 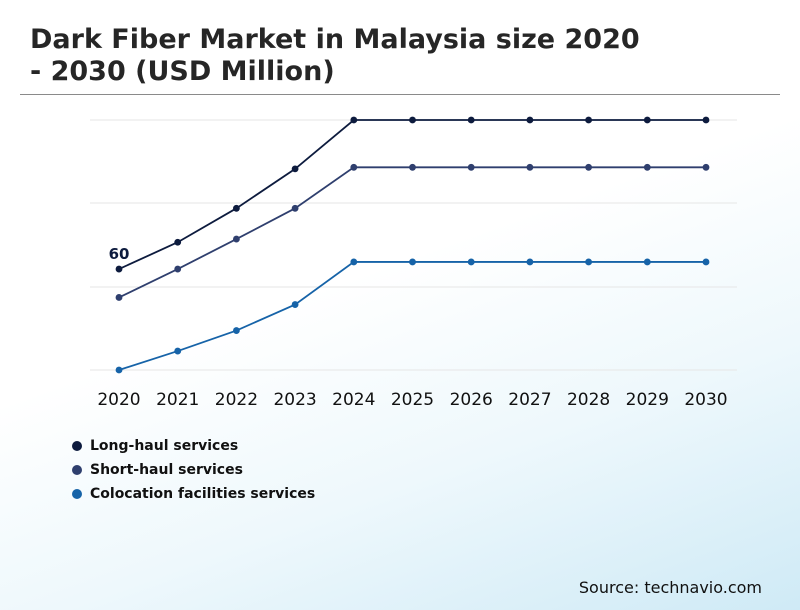 What do you see at coordinates (236, 400) in the screenshot?
I see `x-tick-label: 2022` at bounding box center [236, 400].